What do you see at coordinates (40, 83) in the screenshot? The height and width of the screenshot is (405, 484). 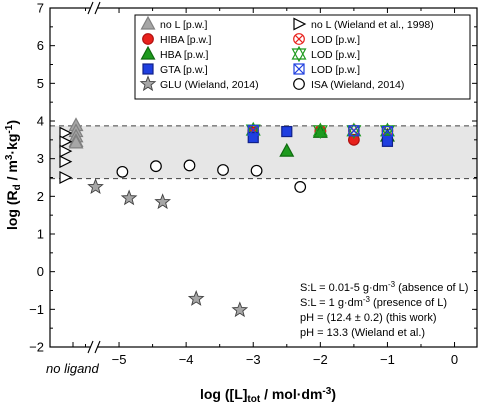 I see `y-tick-label: 5` at bounding box center [40, 83].